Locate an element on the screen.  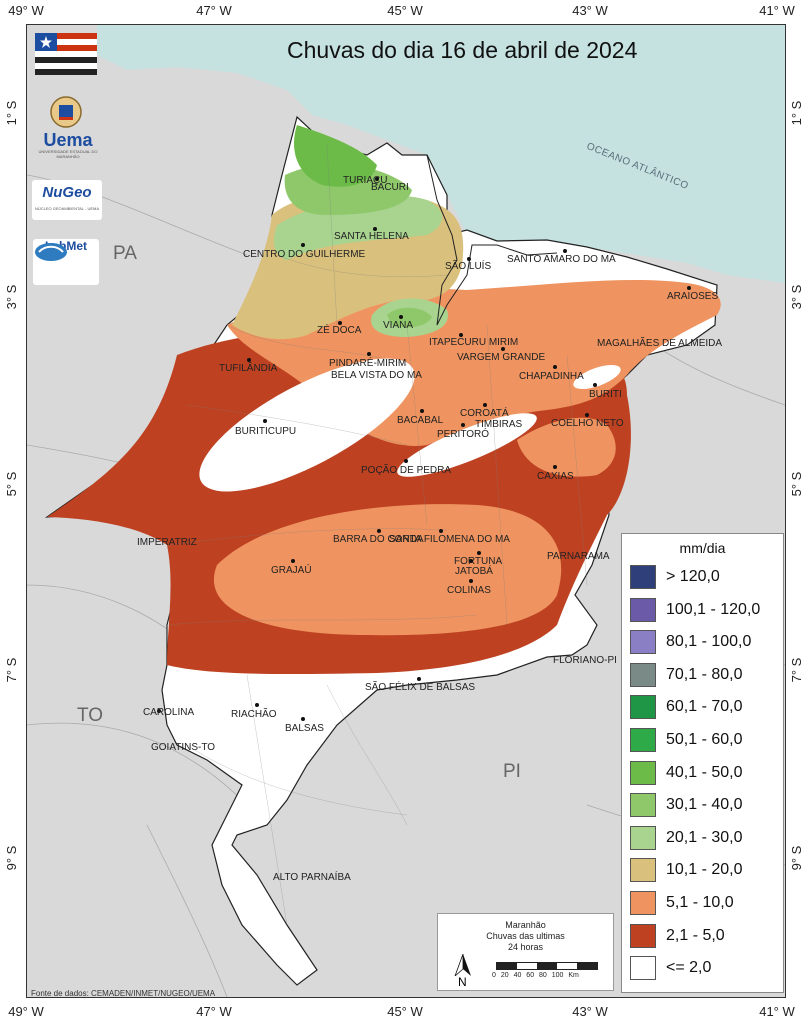
lat-label-right: 1° S is located at coordinates (796, 113).